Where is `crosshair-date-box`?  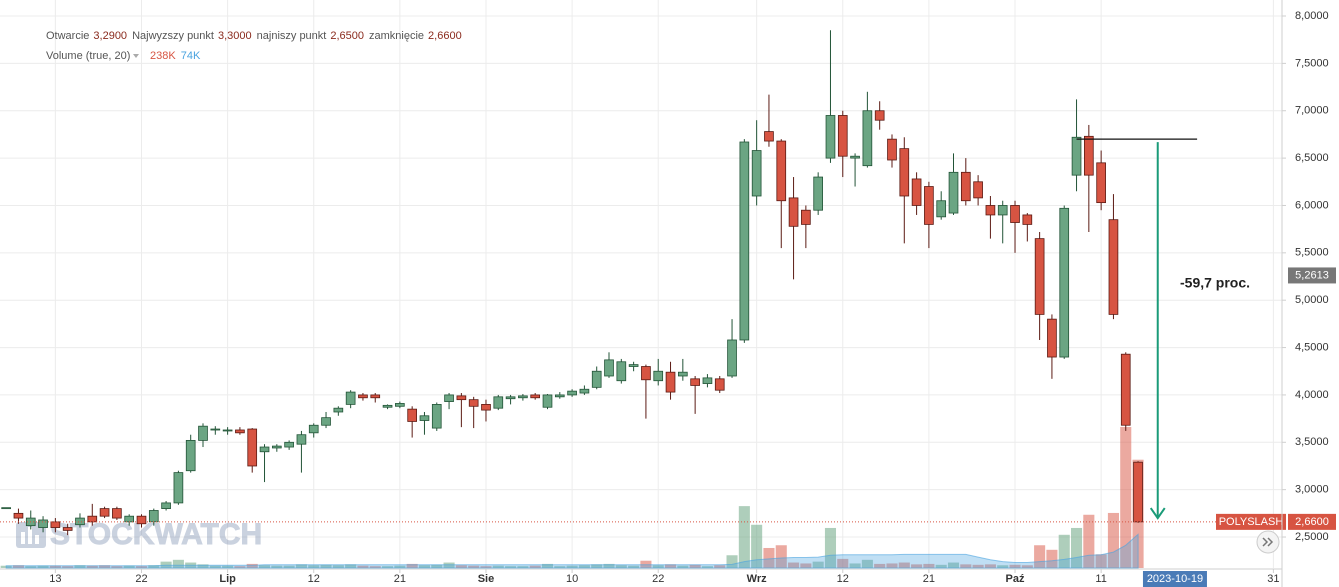 crosshair-date-box is located at coordinates (1174, 579).